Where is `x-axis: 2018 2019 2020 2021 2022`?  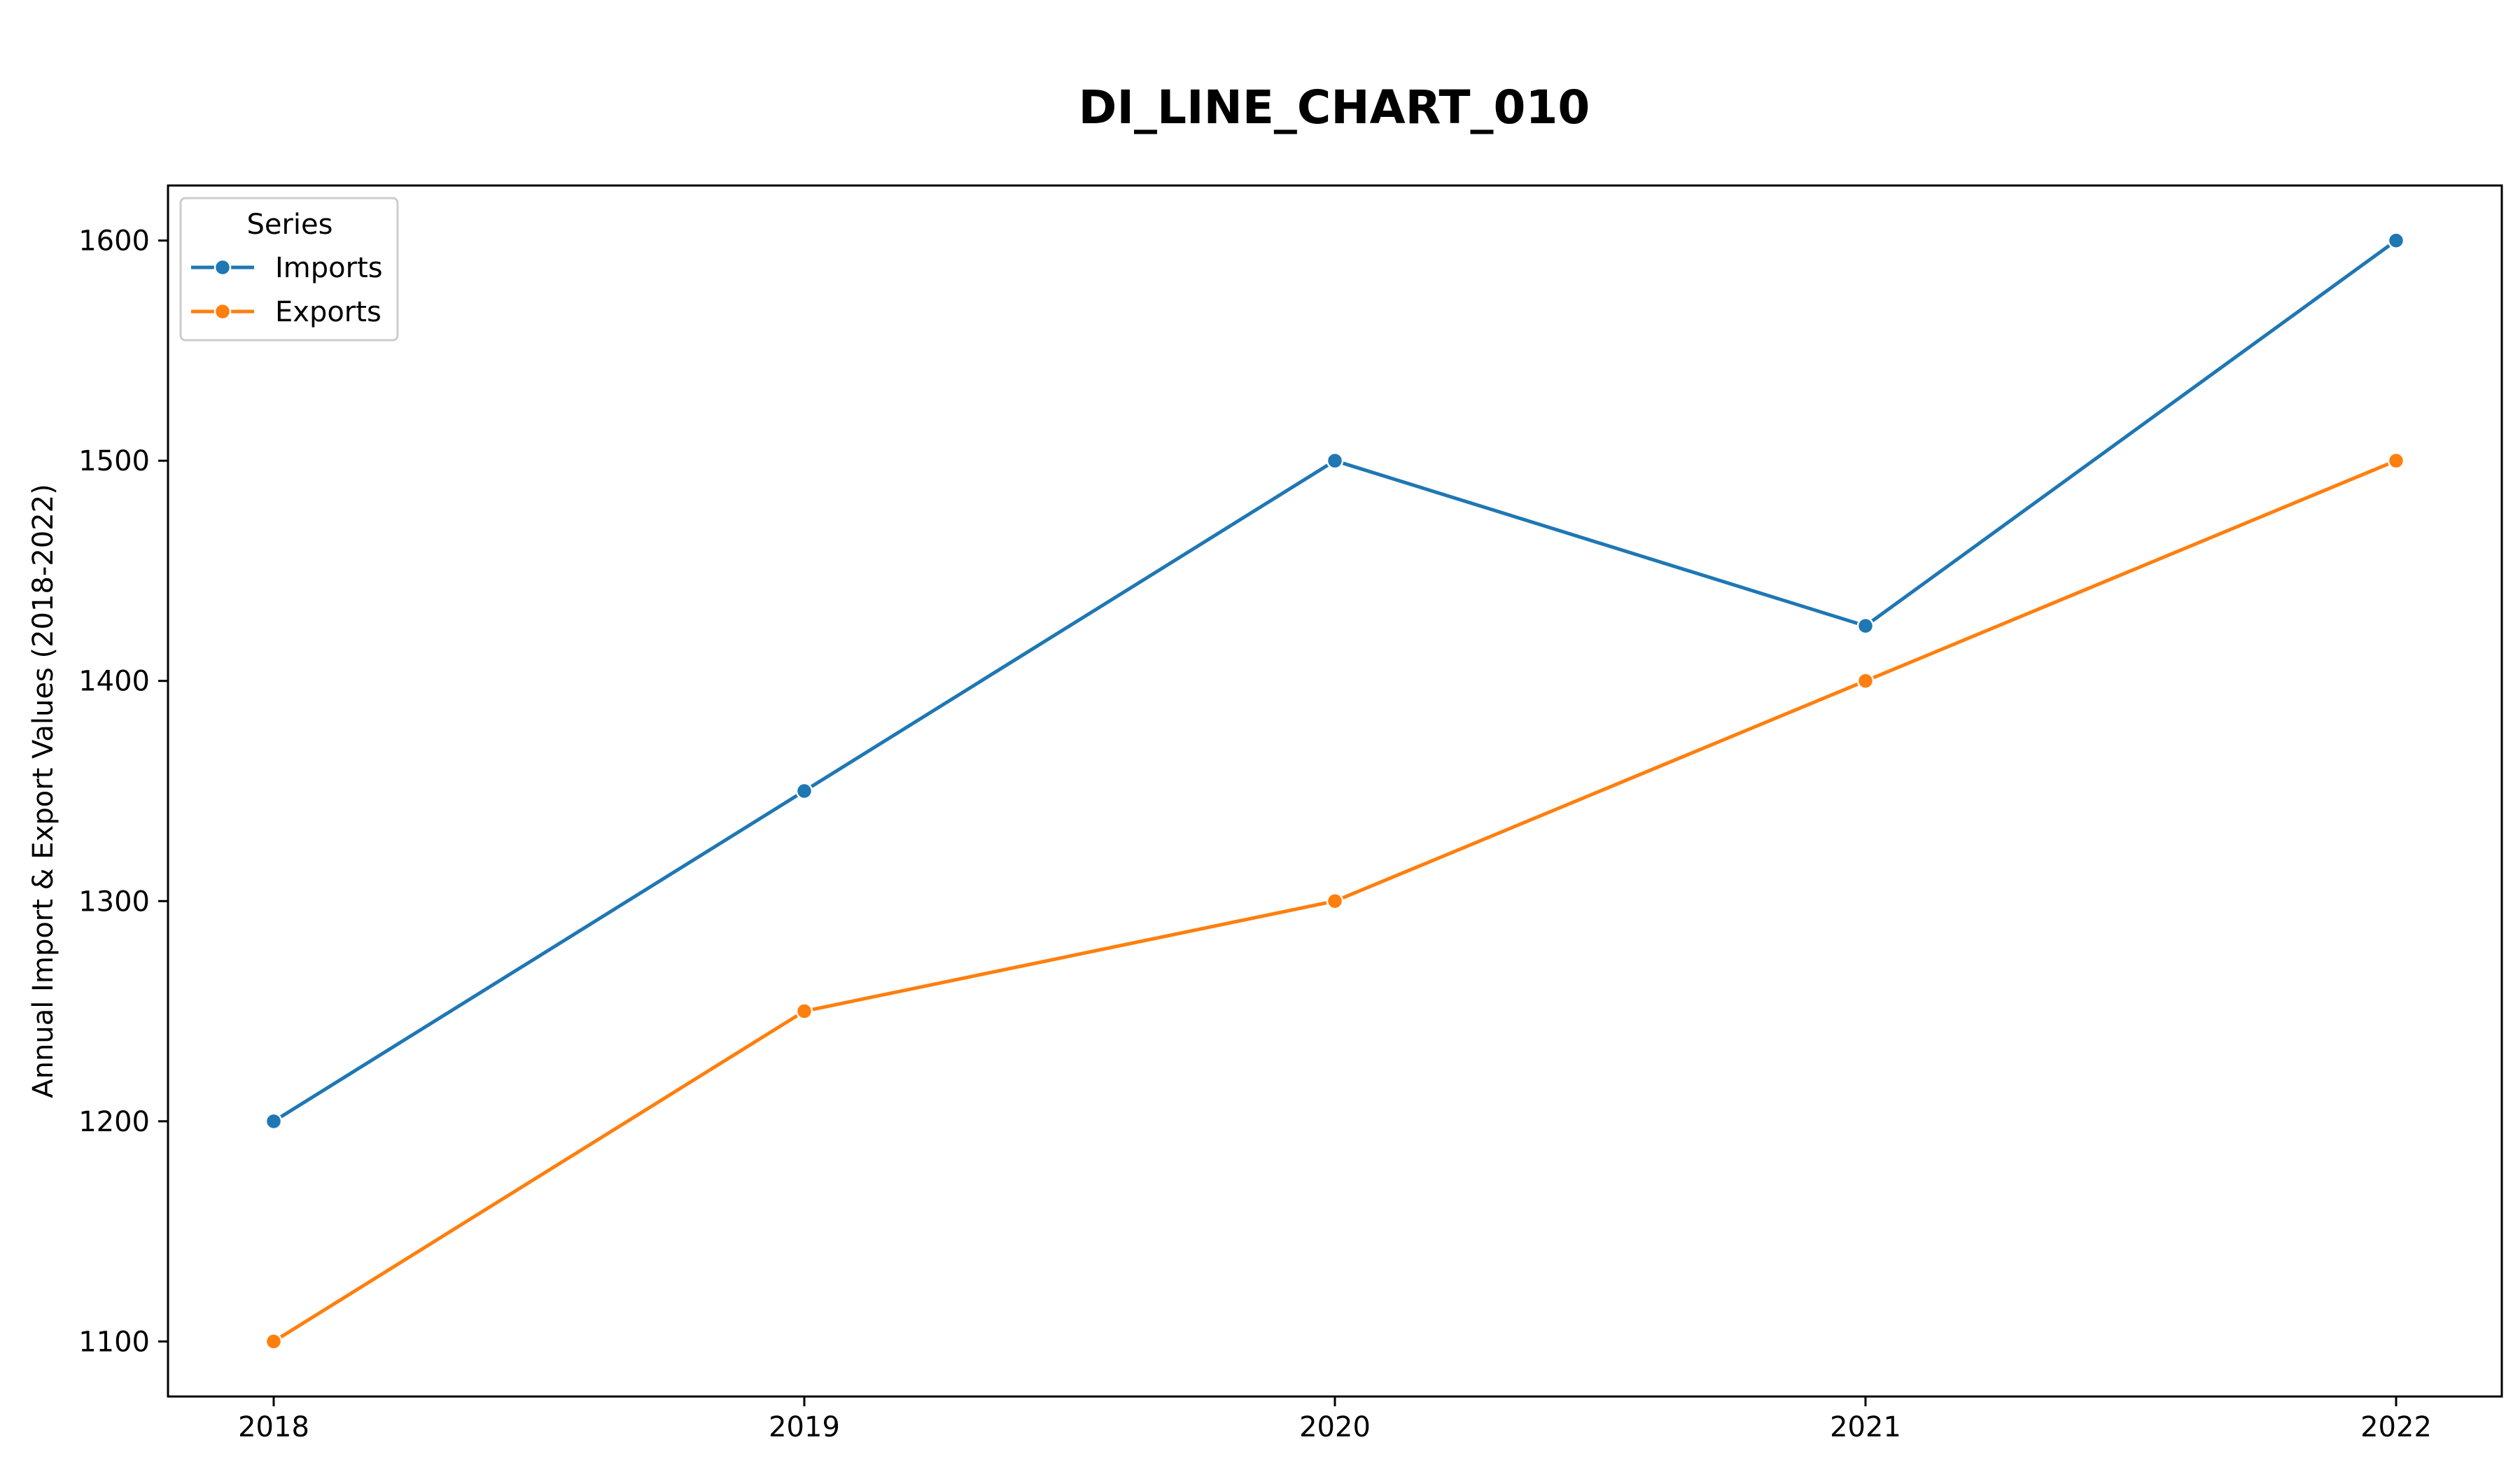 x-axis: 2018 2019 2020 2021 2022 is located at coordinates (1335, 1419).